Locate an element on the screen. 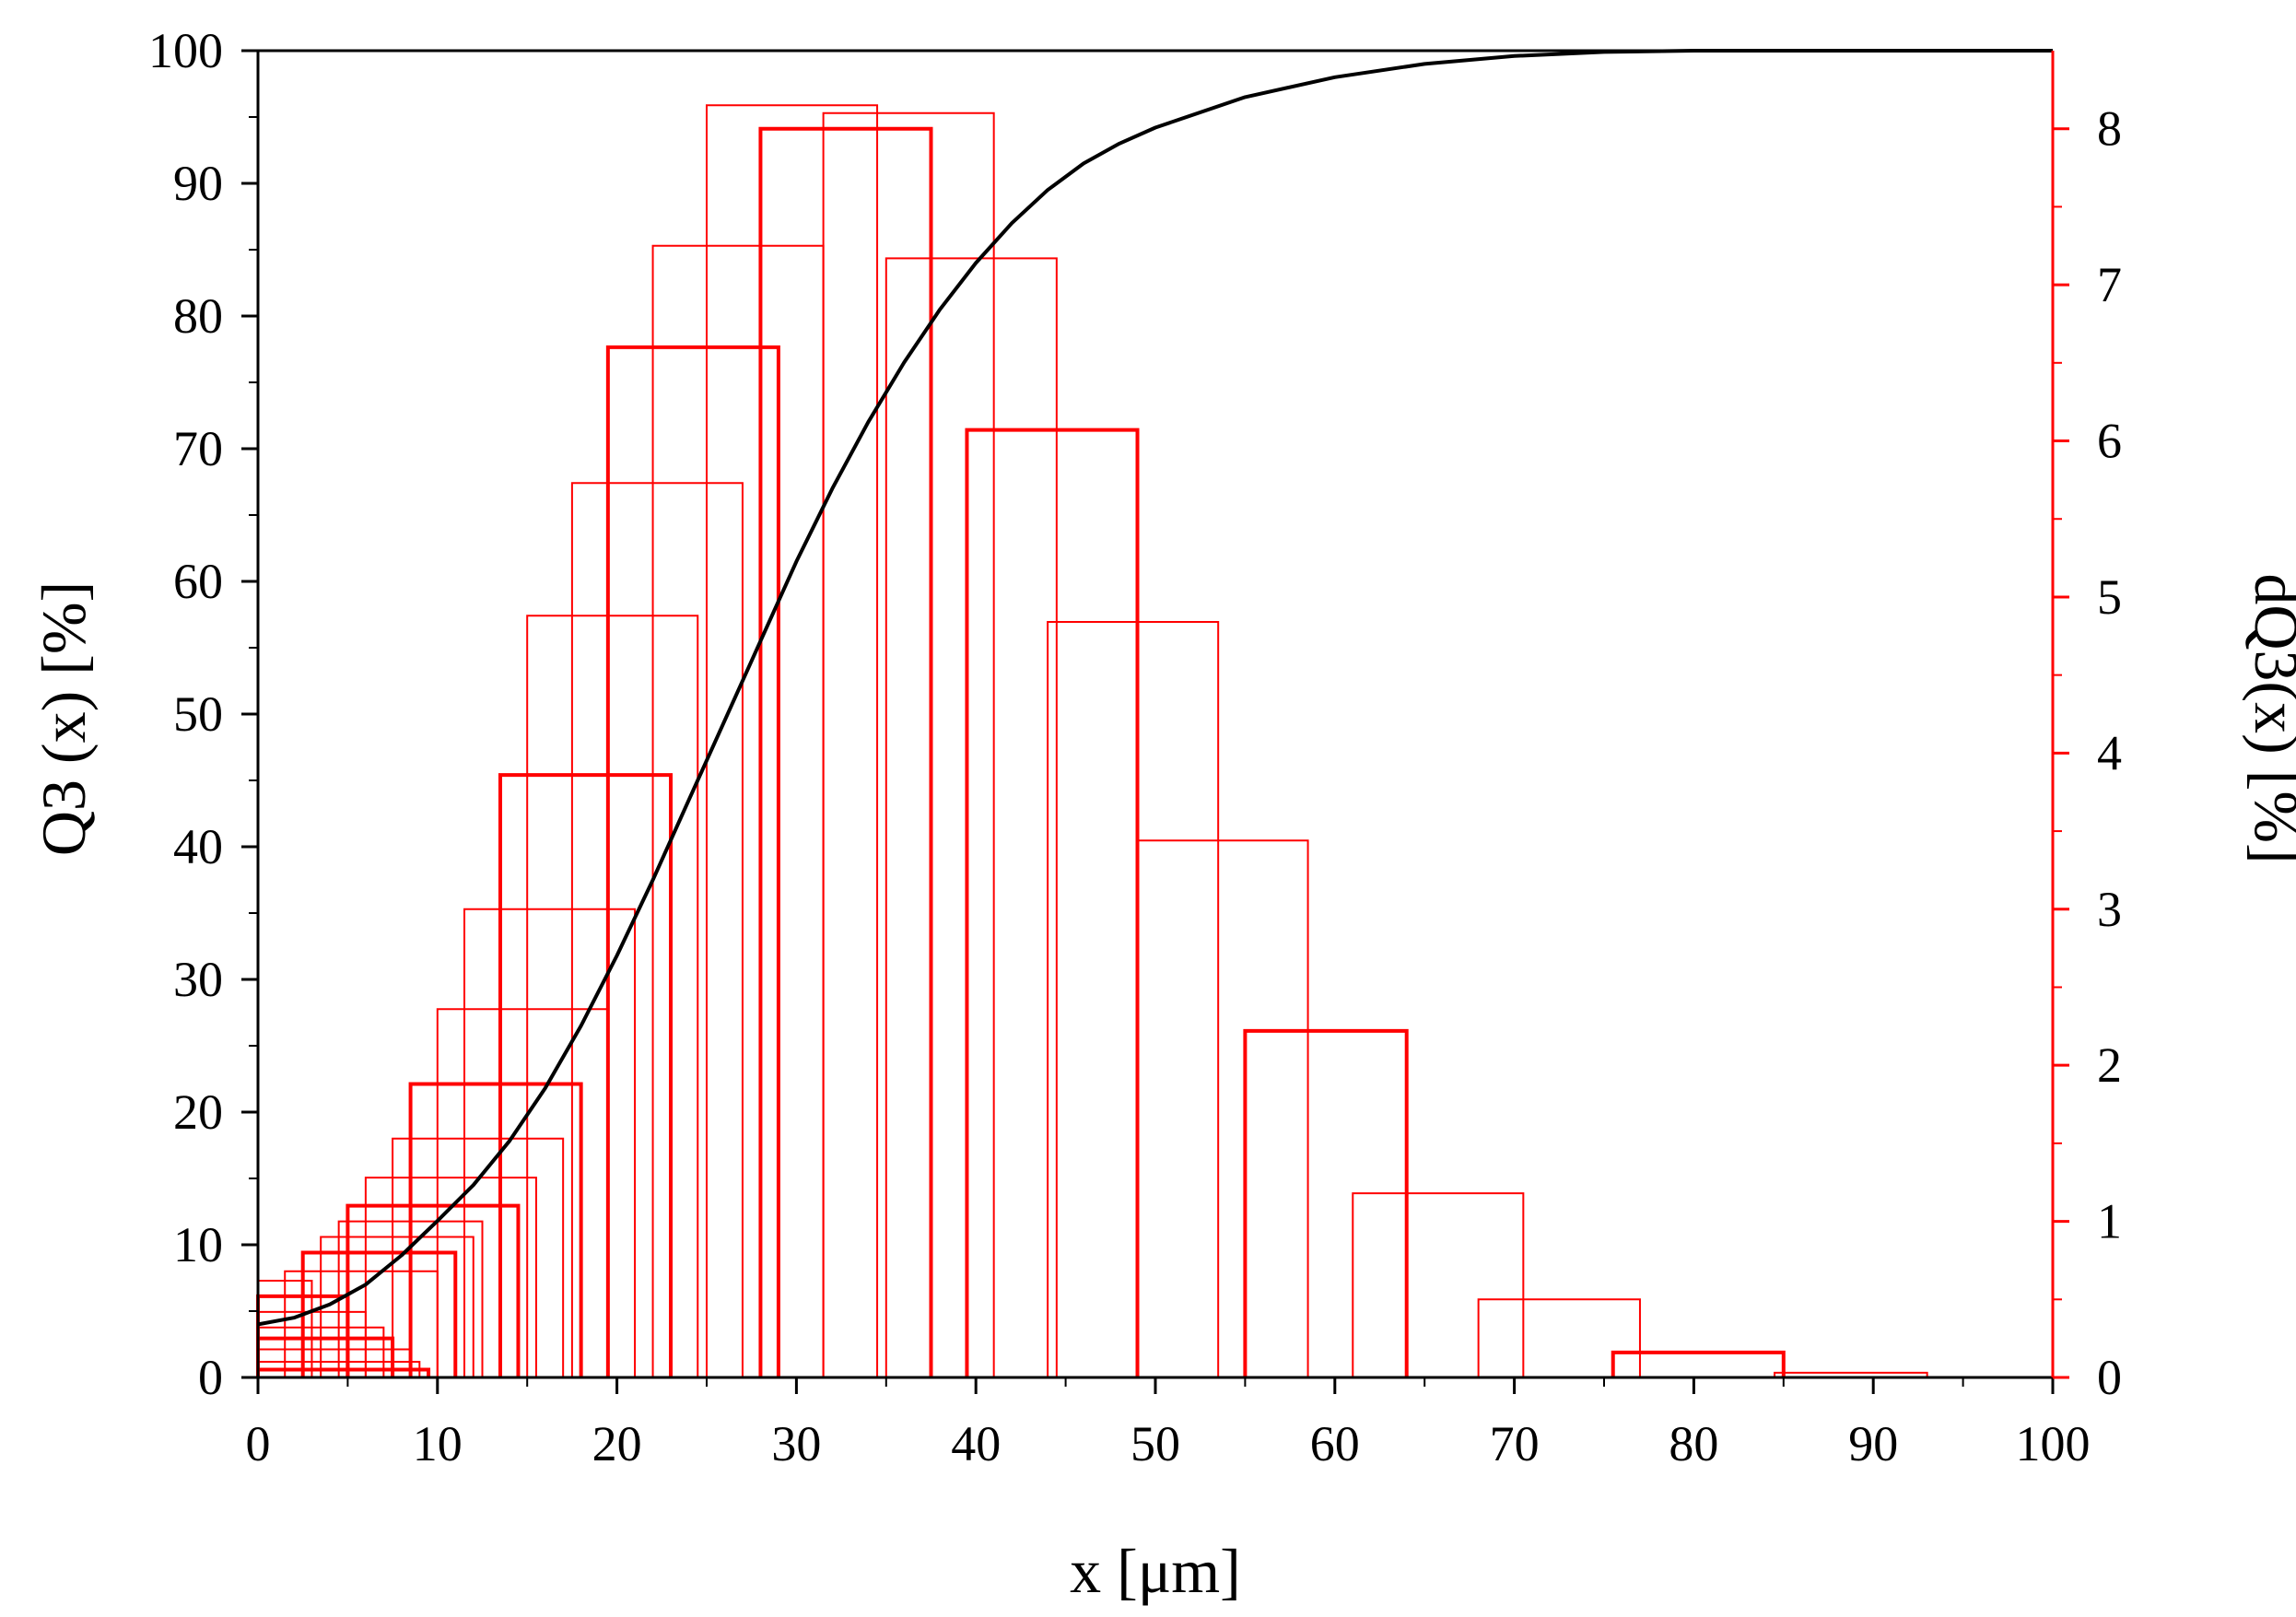 The image size is (2296, 1617). x-axis-title: x [μm] is located at coordinates (1156, 1571).